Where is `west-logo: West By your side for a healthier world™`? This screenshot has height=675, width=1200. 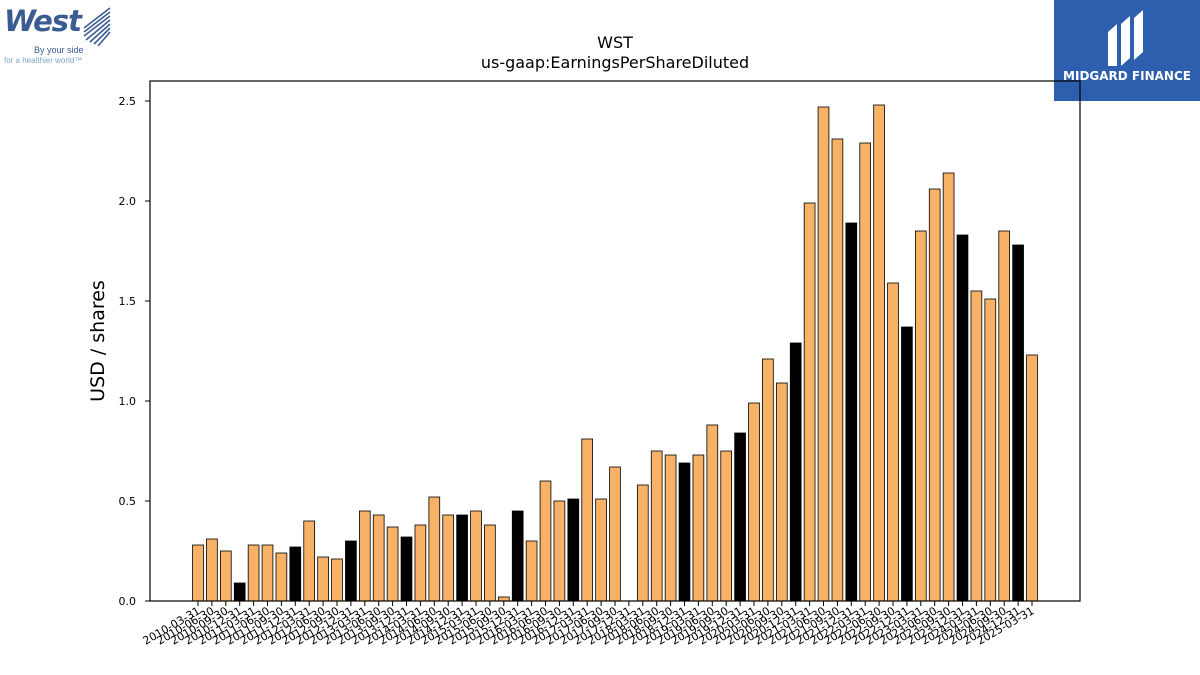
west-logo: West By your side for a healthier world™ is located at coordinates (60, 36).